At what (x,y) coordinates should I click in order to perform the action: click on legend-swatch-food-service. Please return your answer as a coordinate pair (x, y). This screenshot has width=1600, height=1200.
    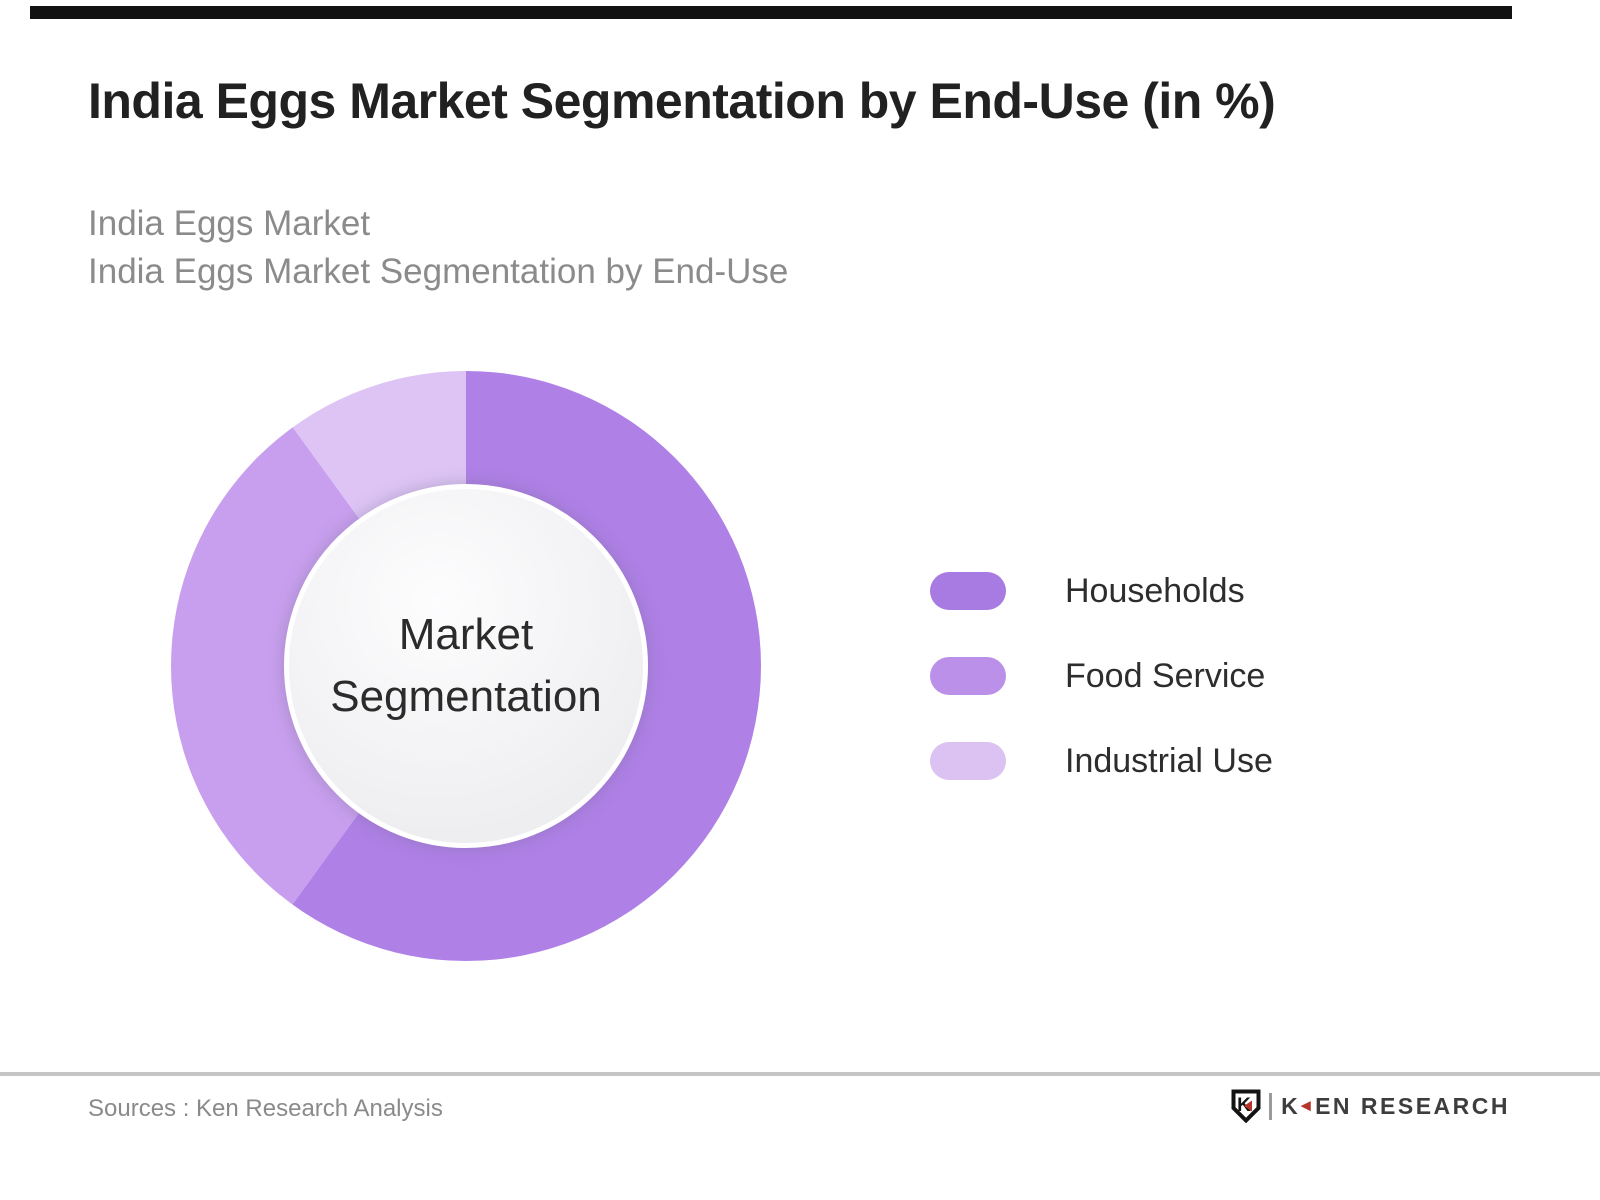
    Looking at the image, I should click on (968, 676).